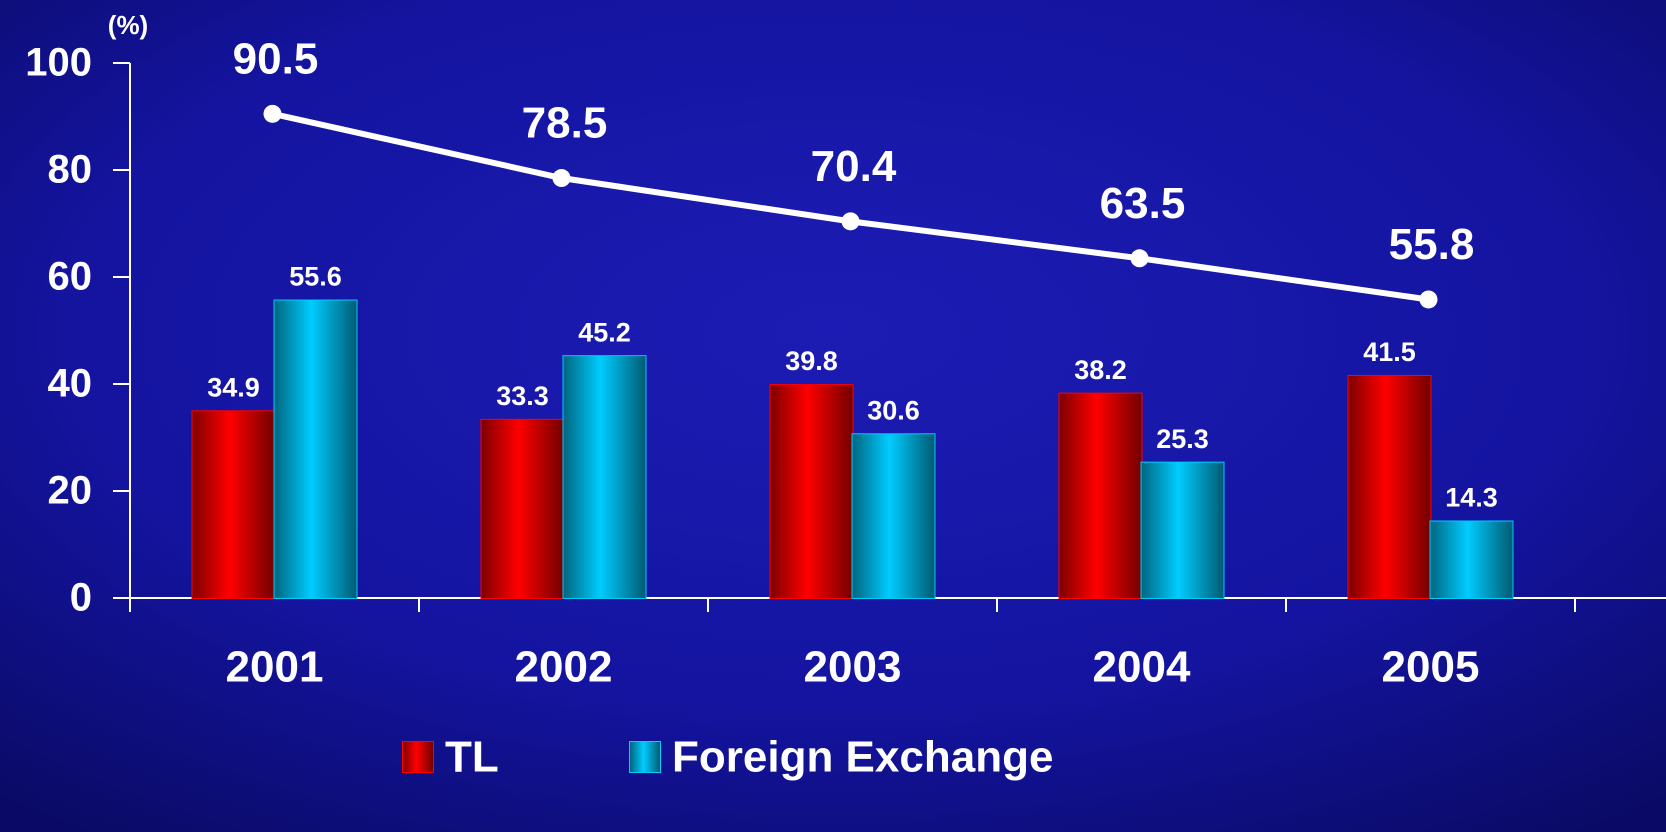  What do you see at coordinates (70, 170) in the screenshot?
I see `y-tick-label: 80` at bounding box center [70, 170].